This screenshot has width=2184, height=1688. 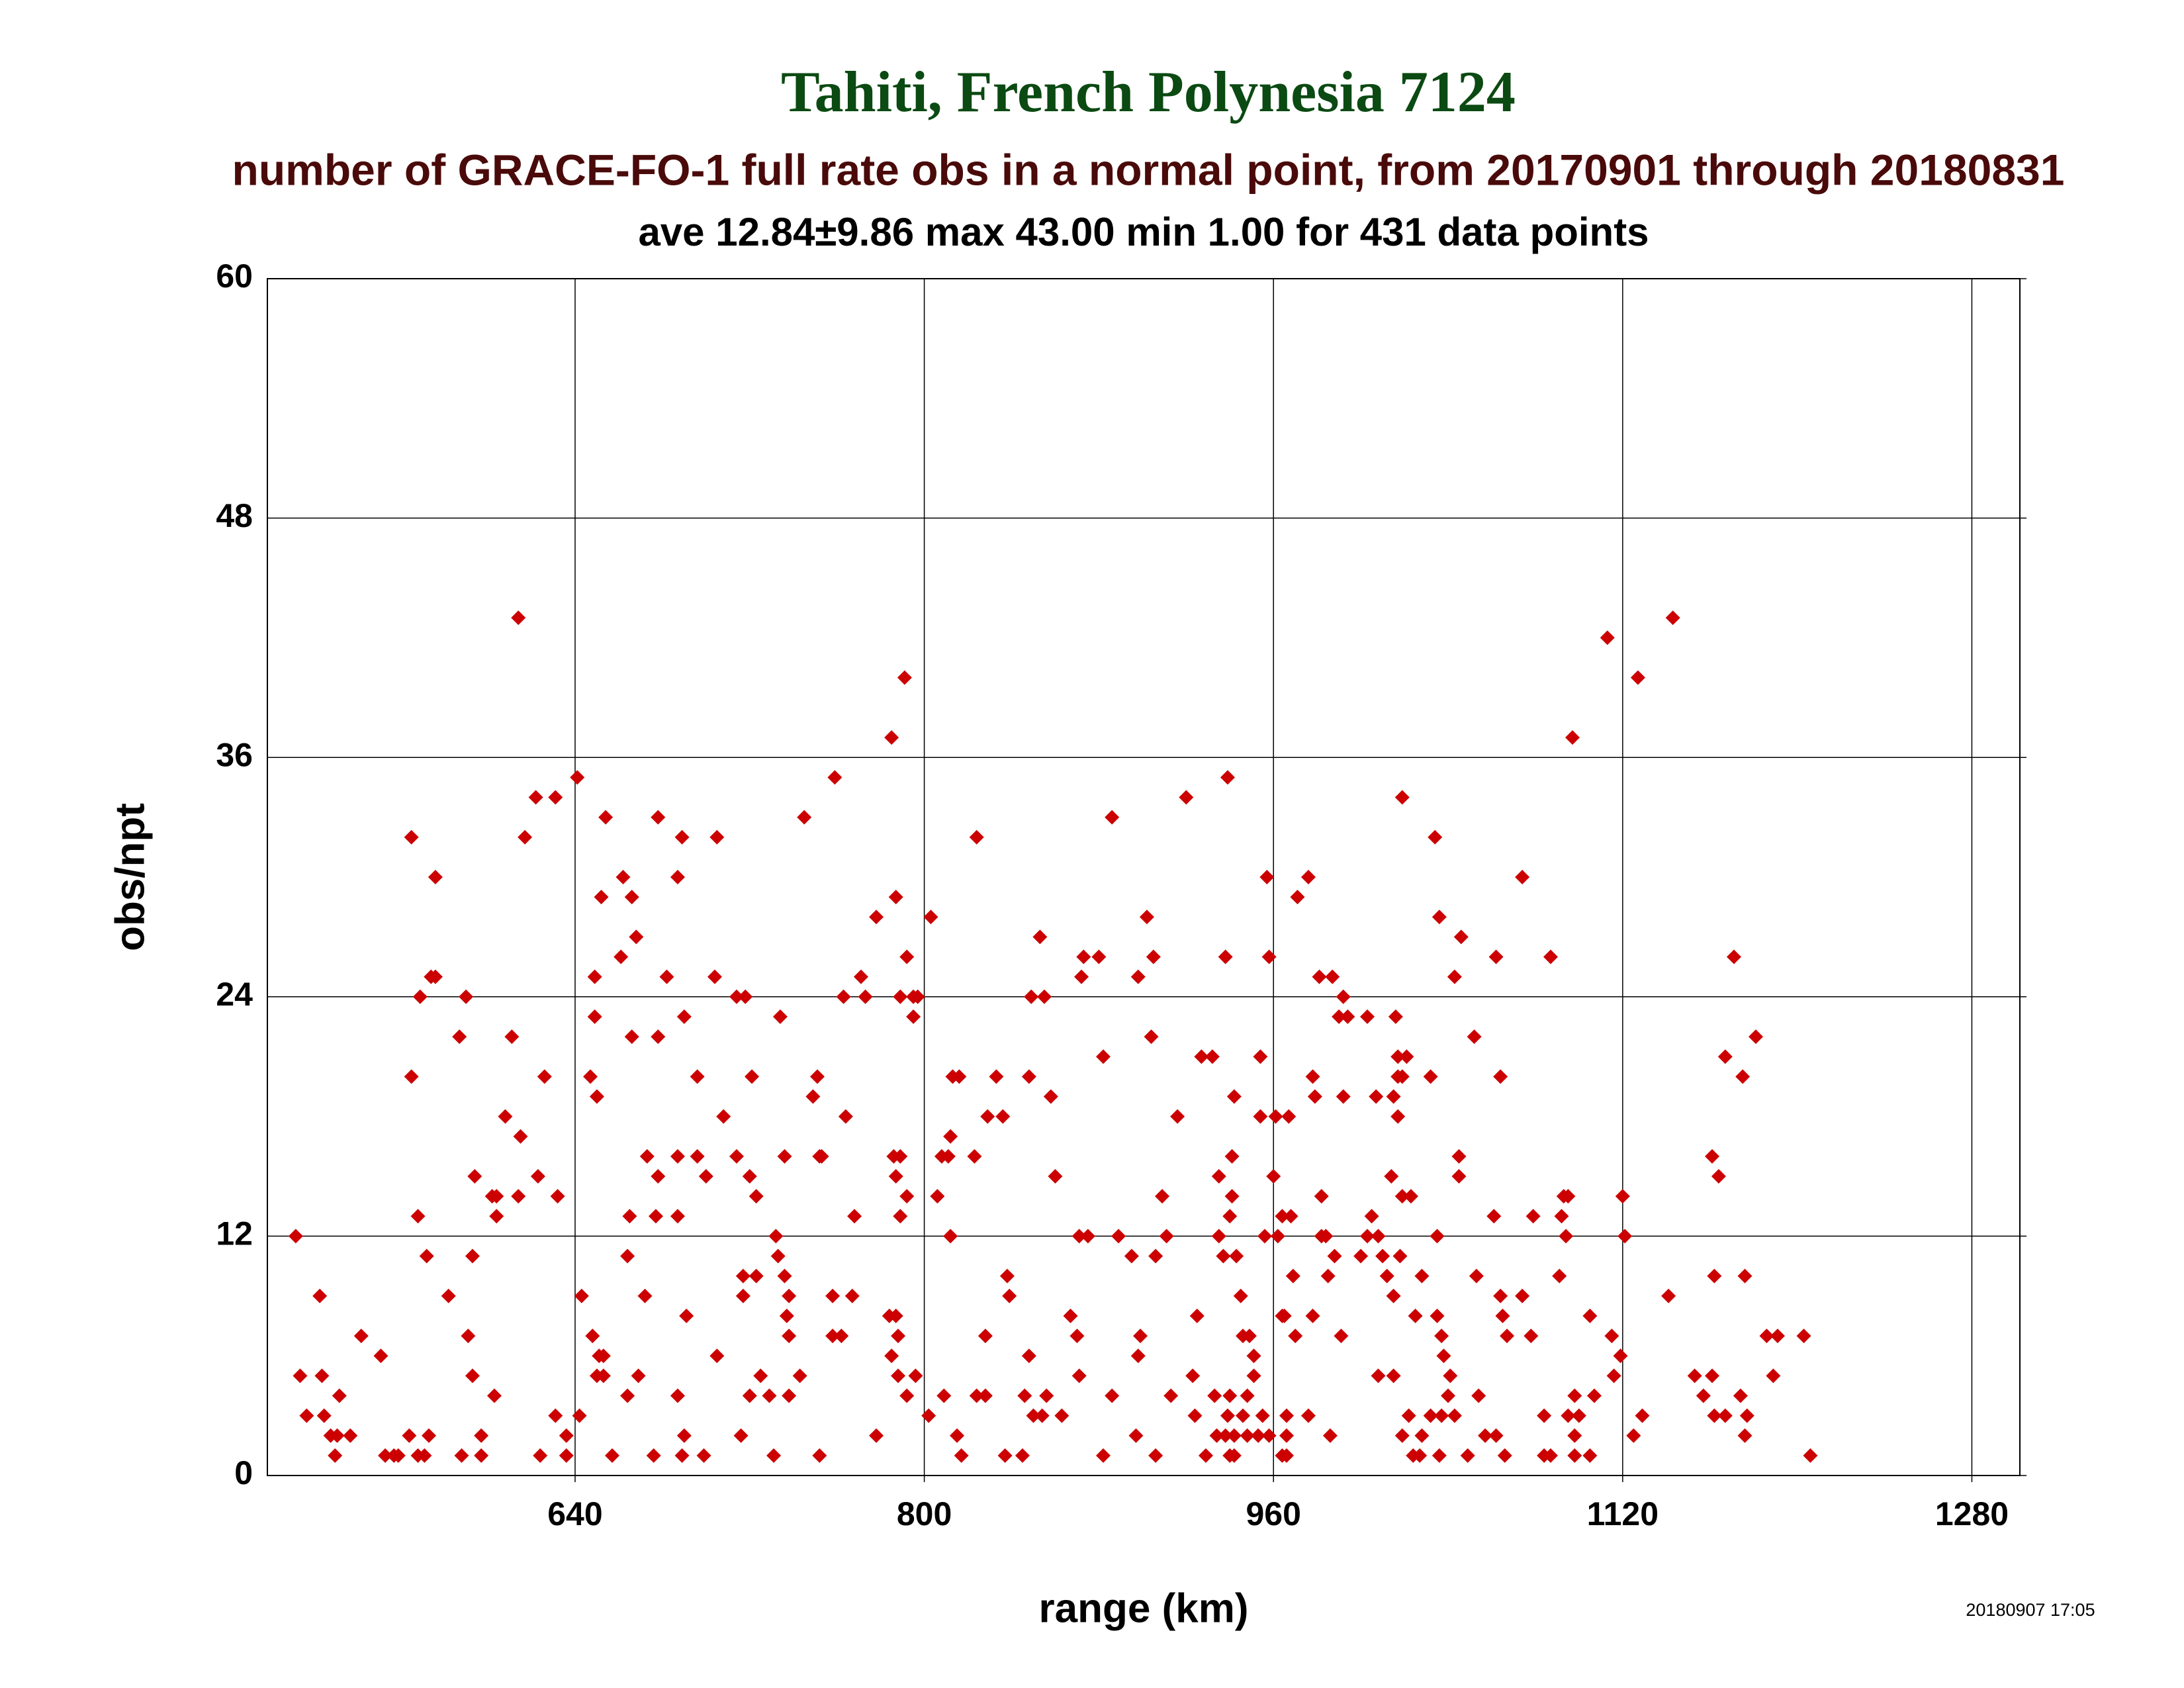 I want to click on x-tick-label: 1120, so click(x=1623, y=1513).